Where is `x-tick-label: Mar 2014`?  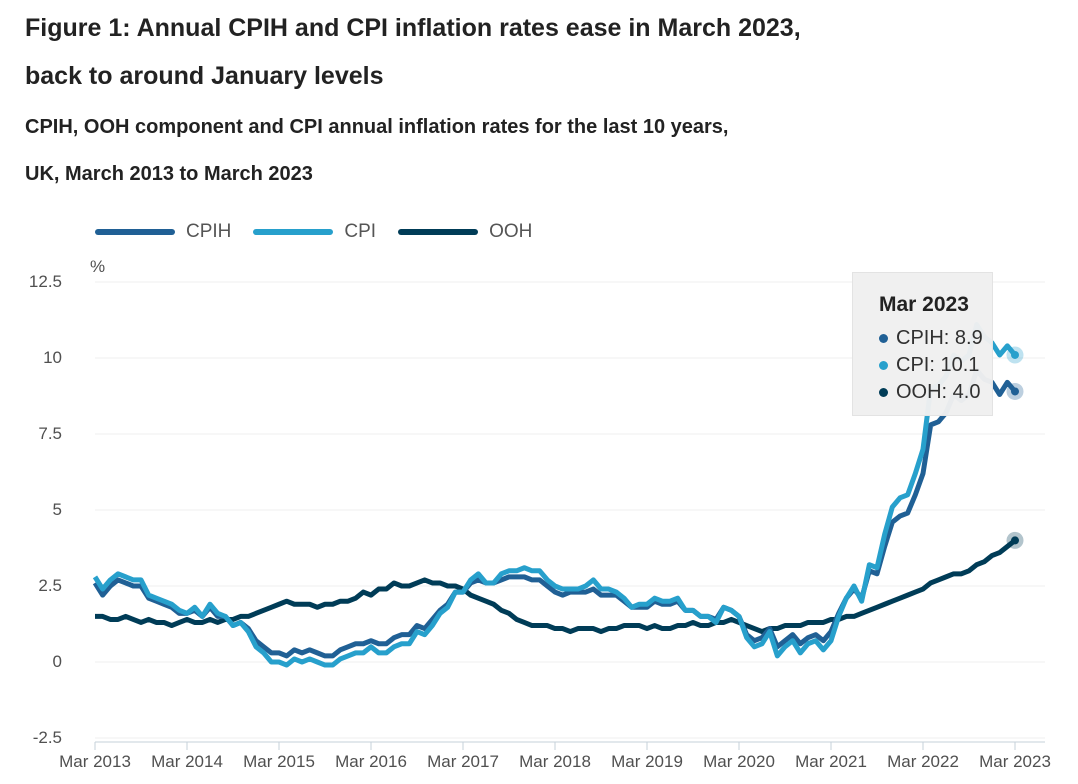 x-tick-label: Mar 2014 is located at coordinates (187, 761).